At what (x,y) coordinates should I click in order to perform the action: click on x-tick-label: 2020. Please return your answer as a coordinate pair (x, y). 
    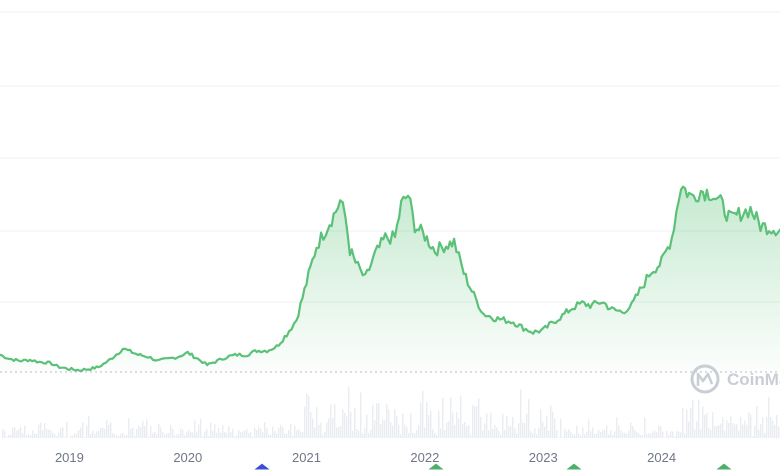
    Looking at the image, I should click on (187, 457).